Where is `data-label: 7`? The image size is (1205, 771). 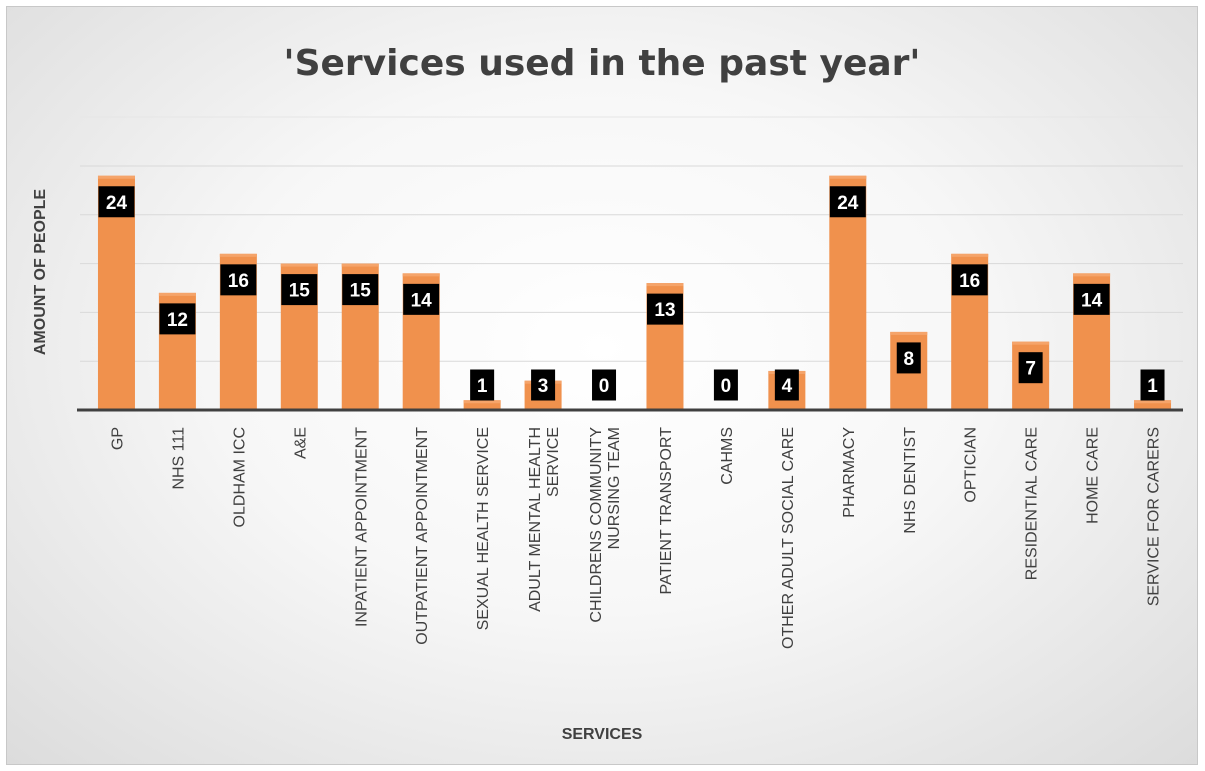
data-label: 7 is located at coordinates (1030, 369).